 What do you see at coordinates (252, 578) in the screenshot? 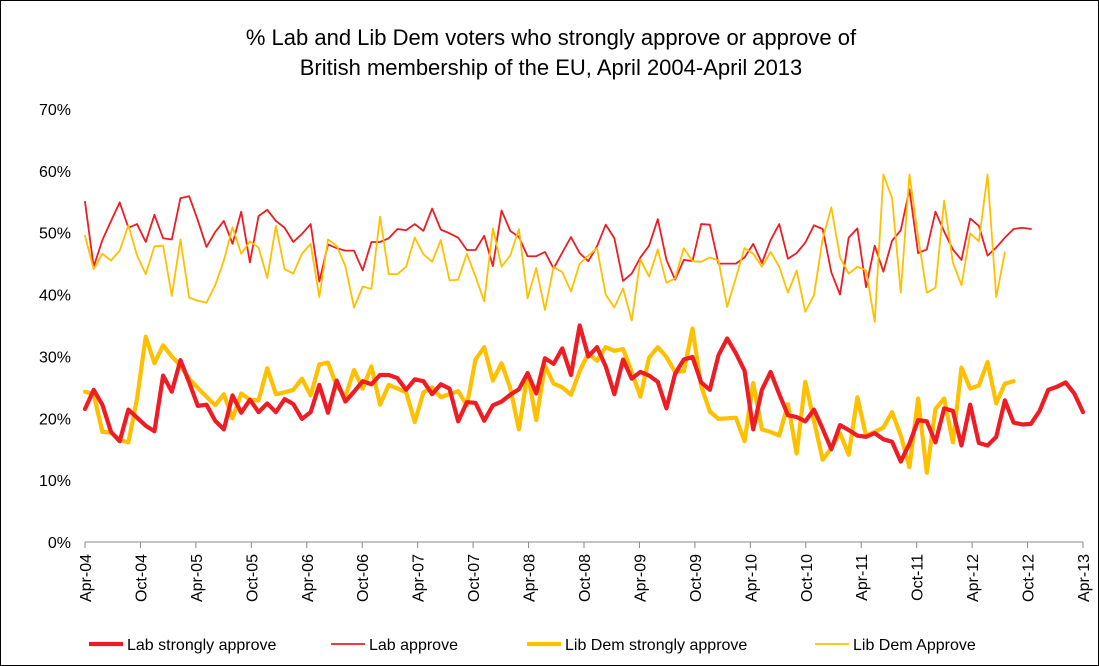
I see `x-tick-label: Oct-05` at bounding box center [252, 578].